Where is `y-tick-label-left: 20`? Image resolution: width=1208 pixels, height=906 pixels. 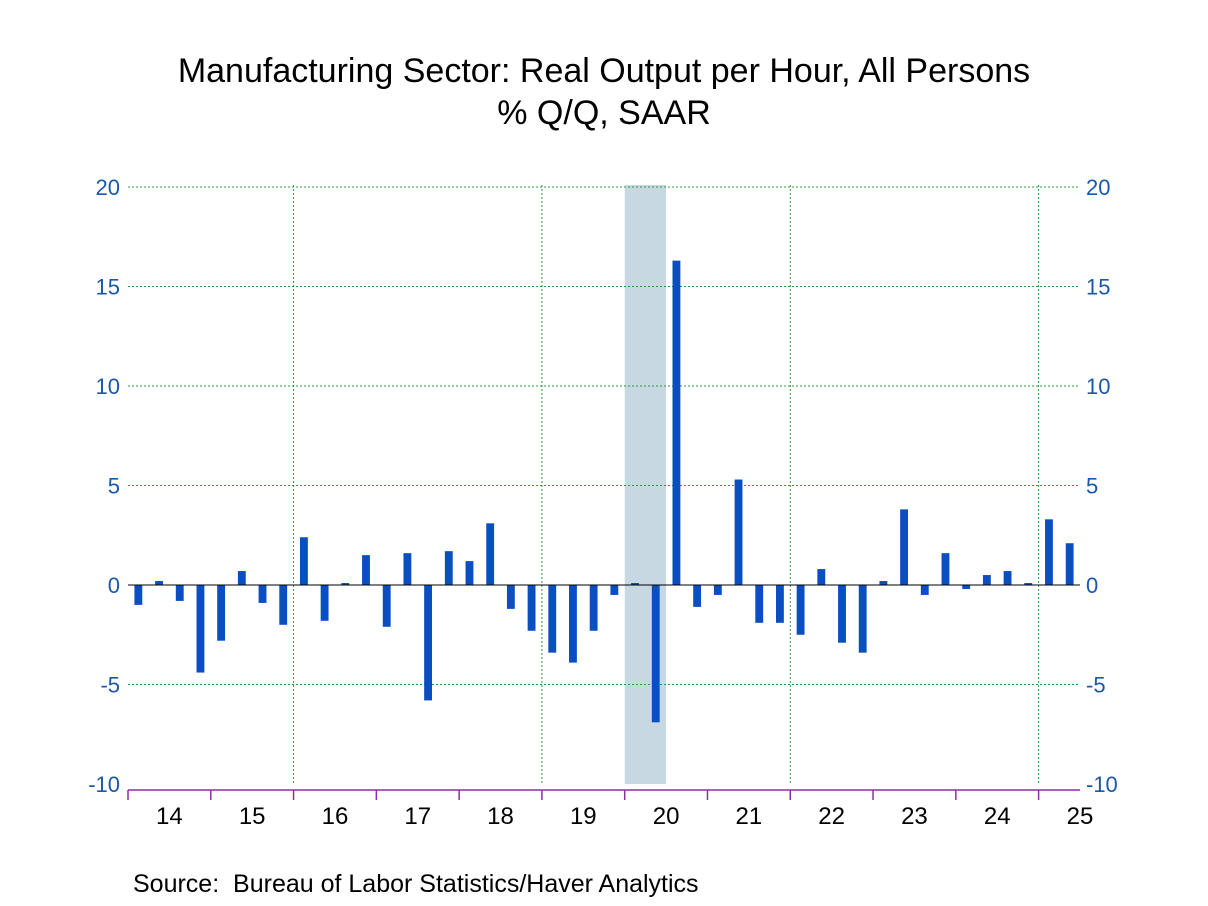
y-tick-label-left: 20 is located at coordinates (108, 187).